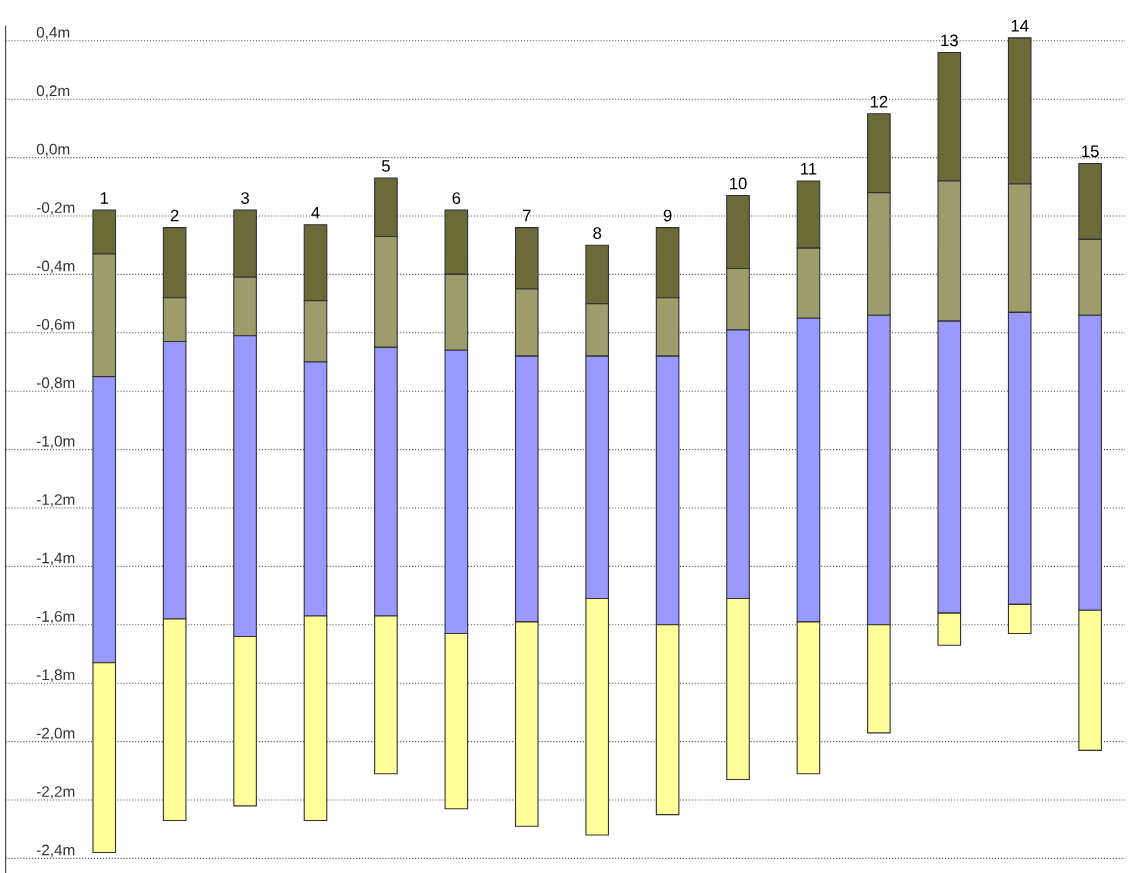  What do you see at coordinates (53, 150) in the screenshot?
I see `y-tick-label: 0,0m` at bounding box center [53, 150].